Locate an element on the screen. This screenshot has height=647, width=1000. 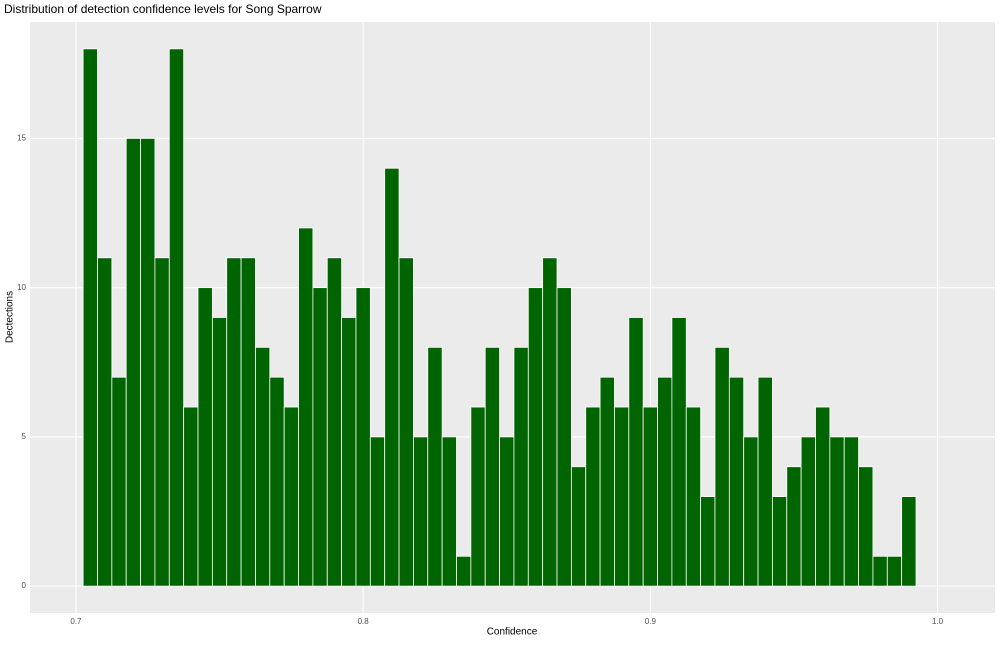
x-tick-label: 0.7 is located at coordinates (76, 621).